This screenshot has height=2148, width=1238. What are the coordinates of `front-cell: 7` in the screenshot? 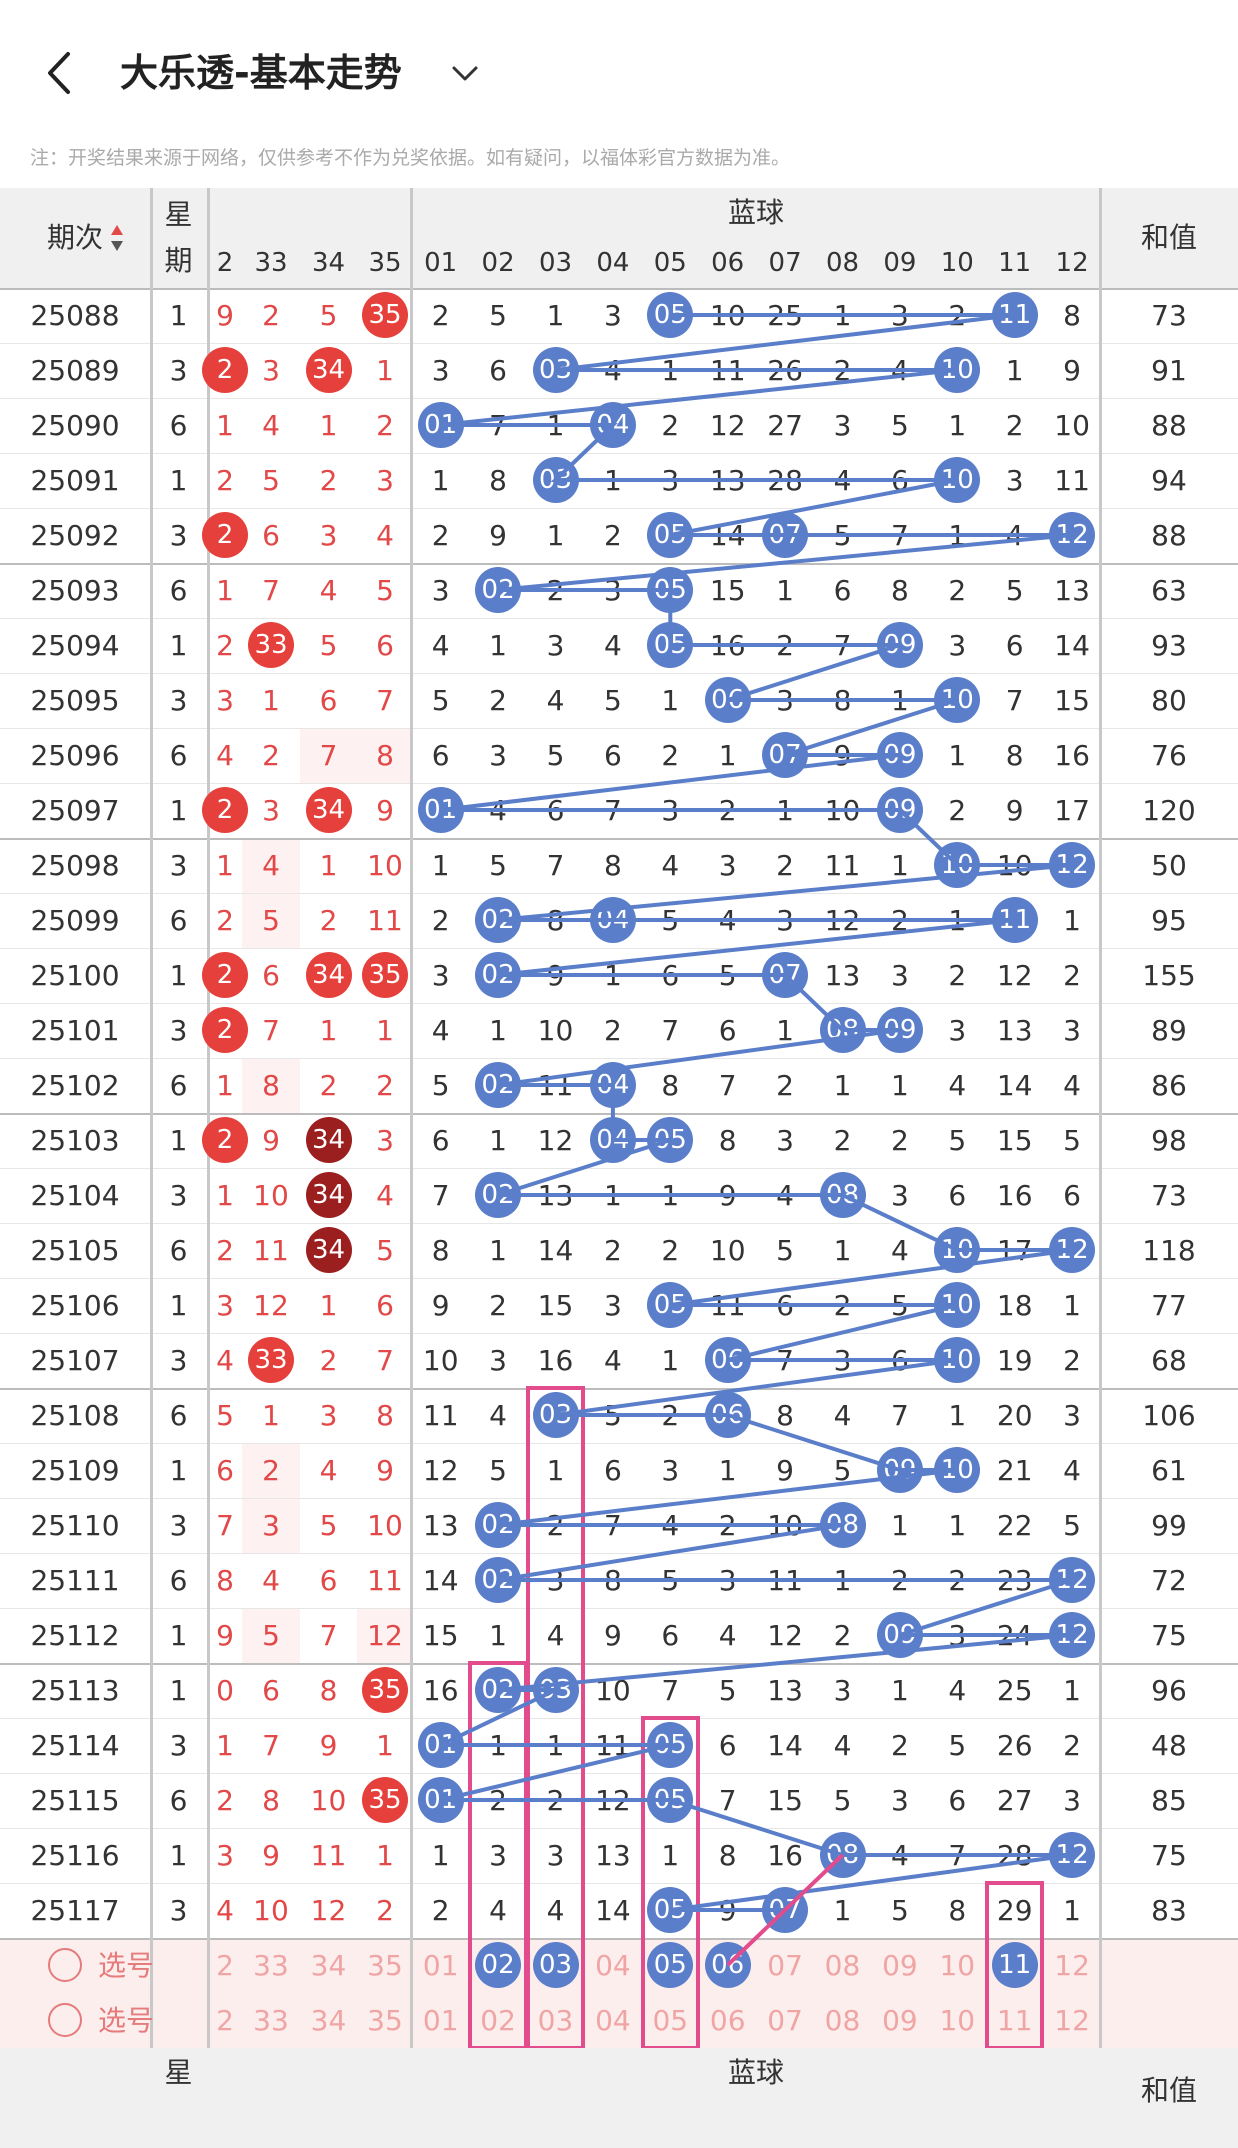 It's located at (328, 1635).